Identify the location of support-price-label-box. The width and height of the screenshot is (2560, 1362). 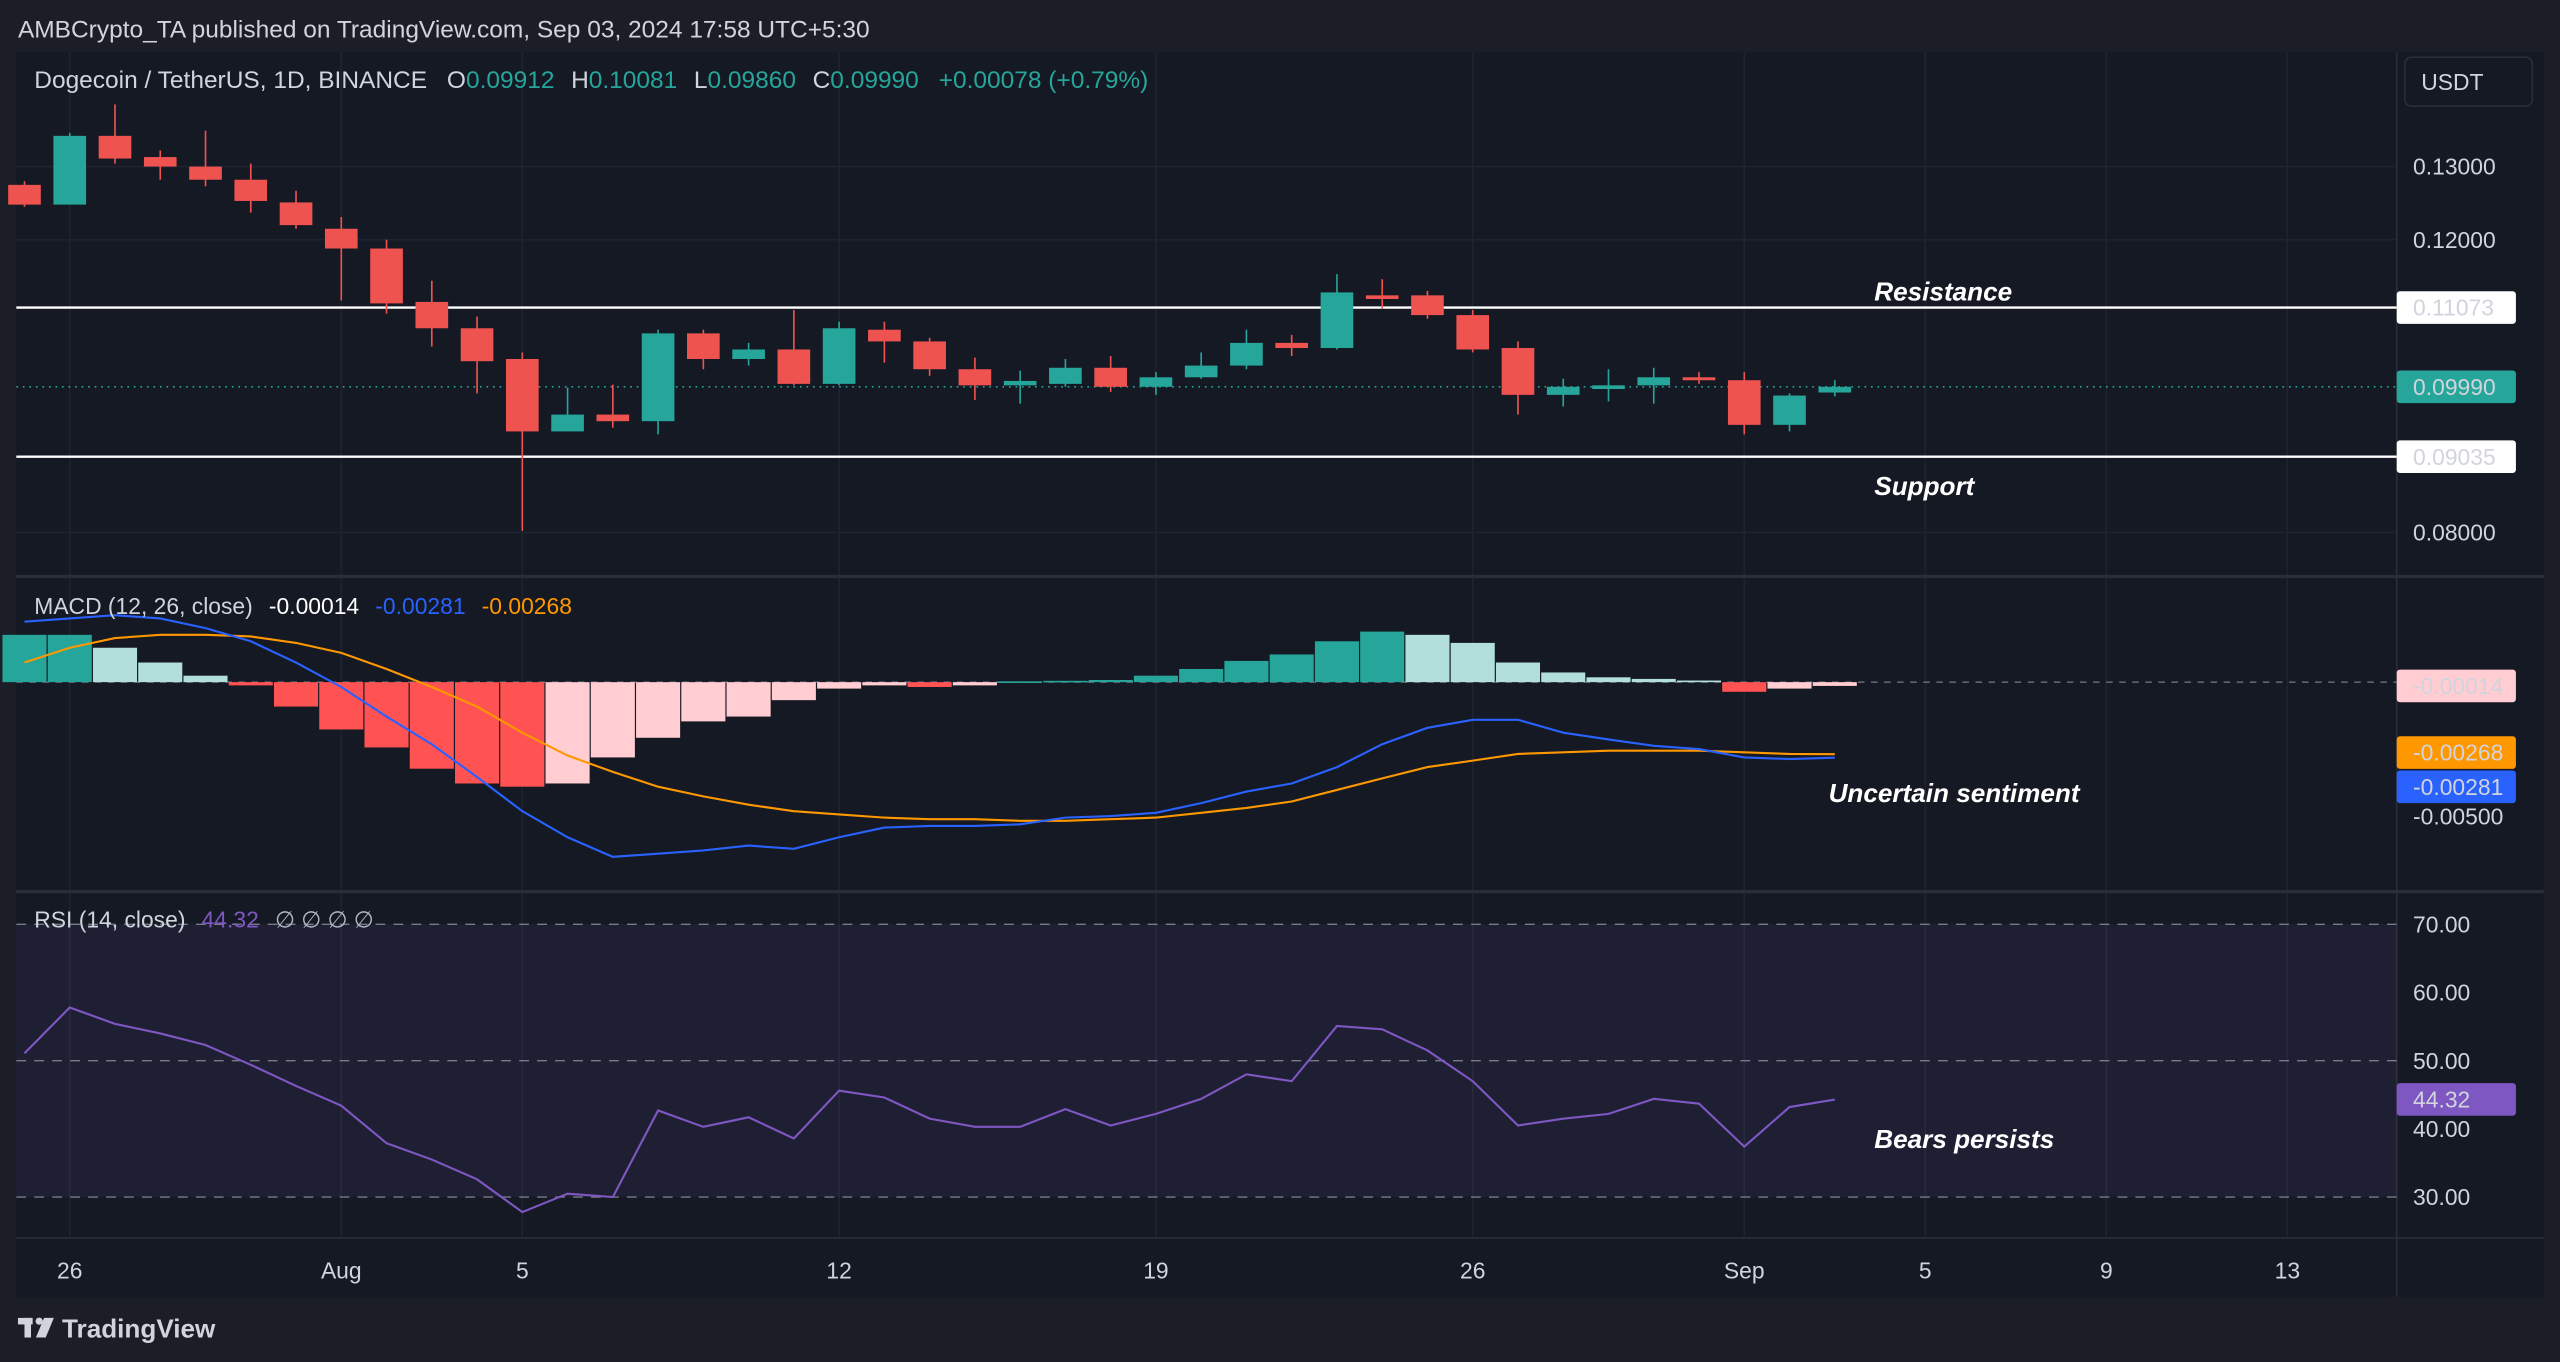
(2456, 456).